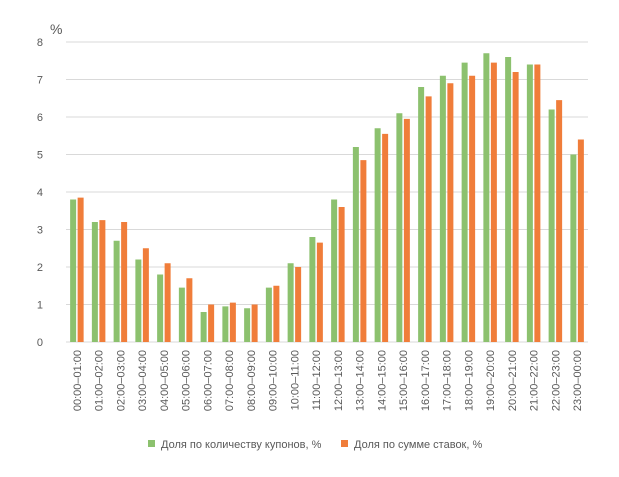 The width and height of the screenshot is (619, 477). What do you see at coordinates (100, 380) in the screenshot?
I see `x-tick-label: 01:00–02:00` at bounding box center [100, 380].